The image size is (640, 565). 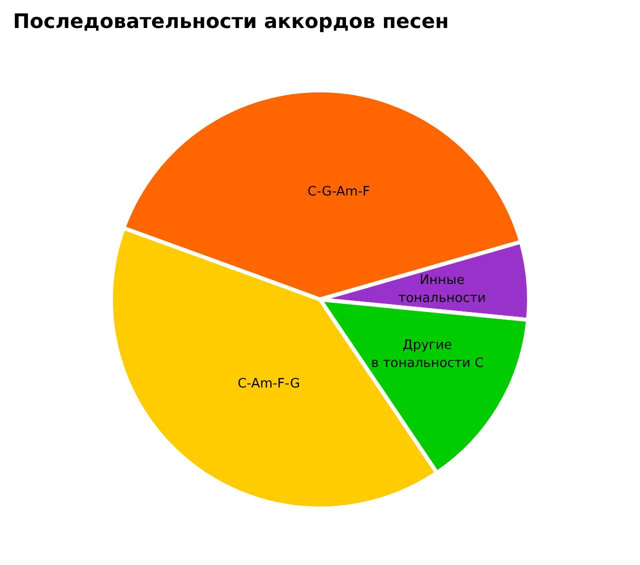 I want to click on slice-label: Другие в тональности C, so click(x=427, y=355).